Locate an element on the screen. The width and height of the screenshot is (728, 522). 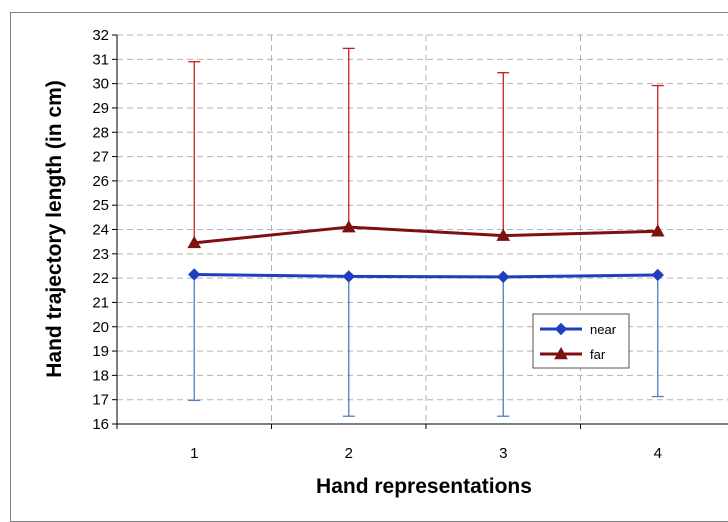
legend: near far is located at coordinates (581, 341).